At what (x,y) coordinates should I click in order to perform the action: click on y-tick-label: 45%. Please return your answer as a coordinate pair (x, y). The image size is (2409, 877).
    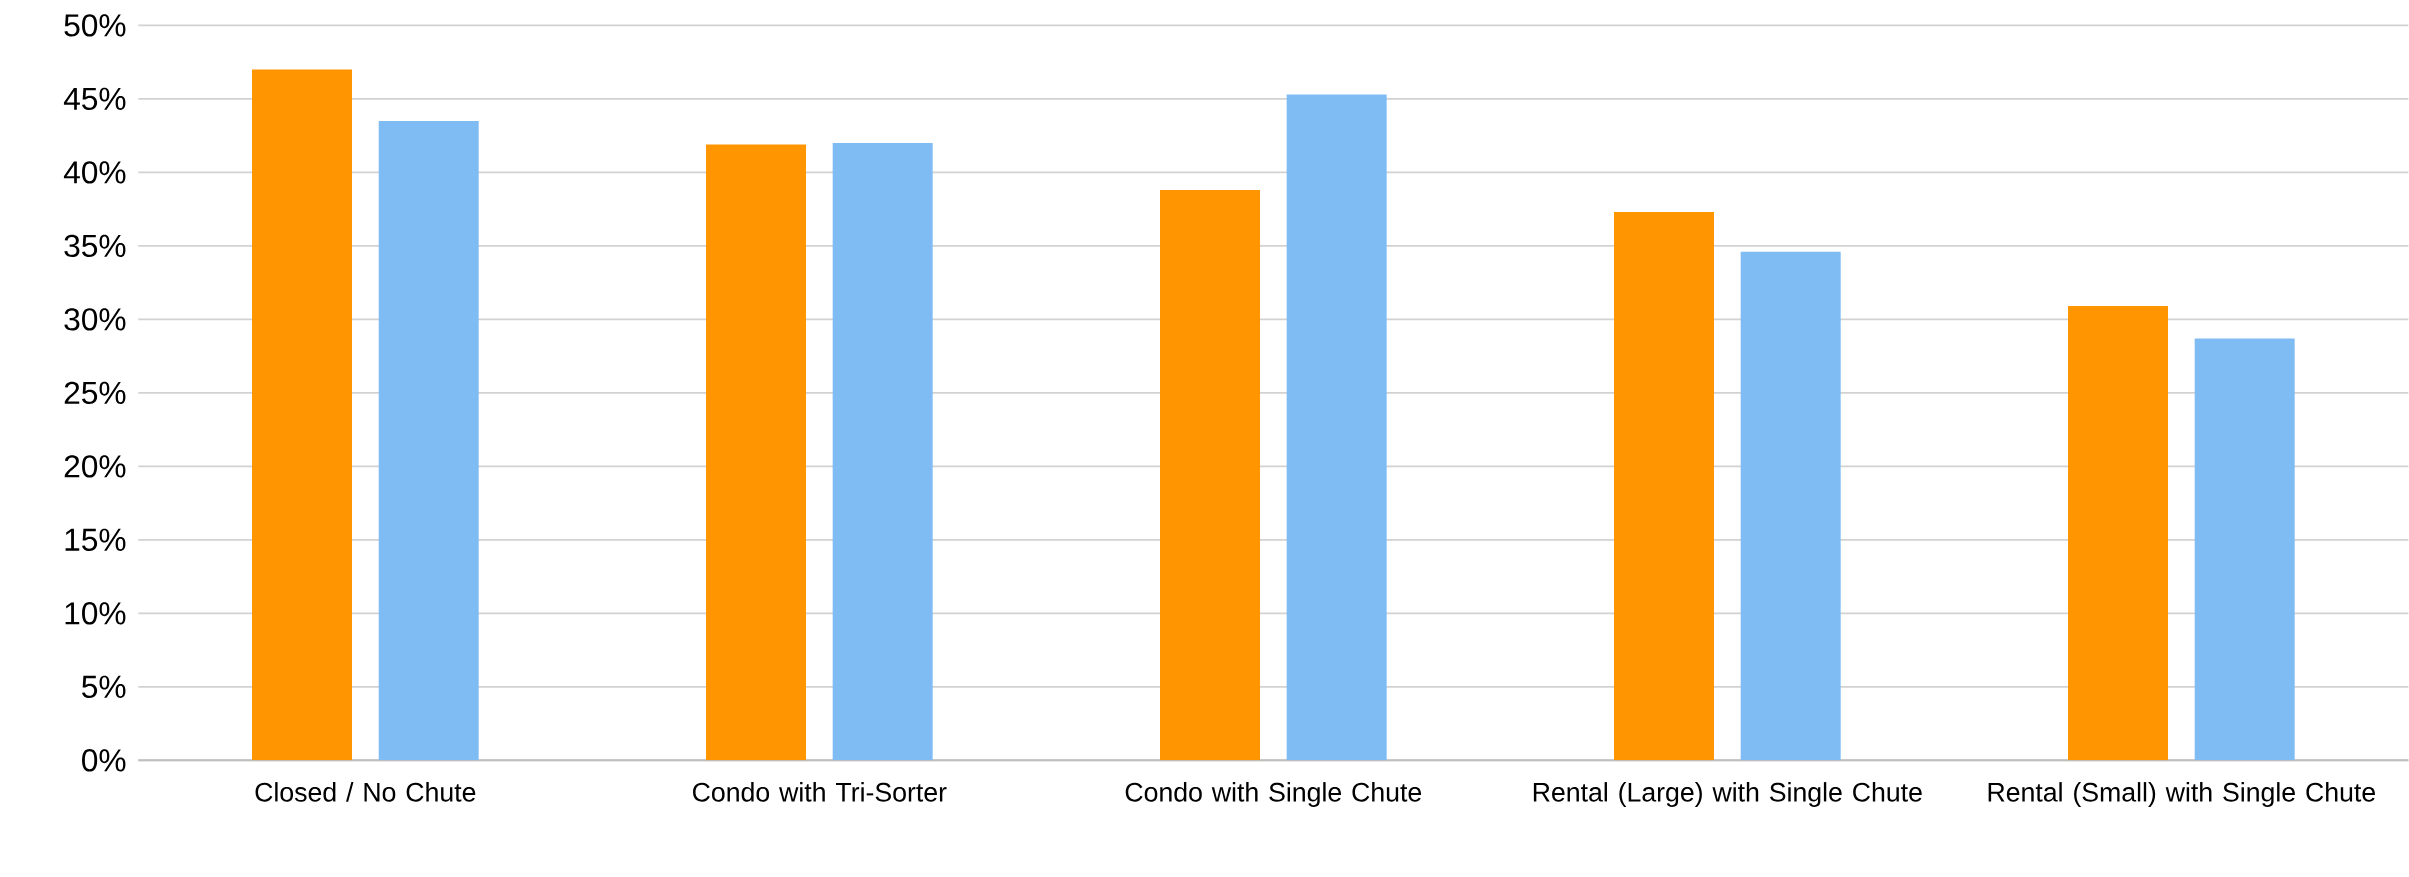
    Looking at the image, I should click on (94, 98).